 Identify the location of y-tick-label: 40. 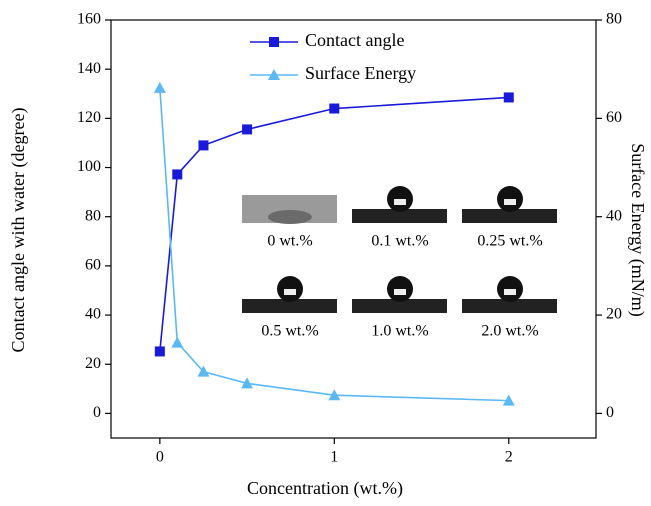
(93, 314).